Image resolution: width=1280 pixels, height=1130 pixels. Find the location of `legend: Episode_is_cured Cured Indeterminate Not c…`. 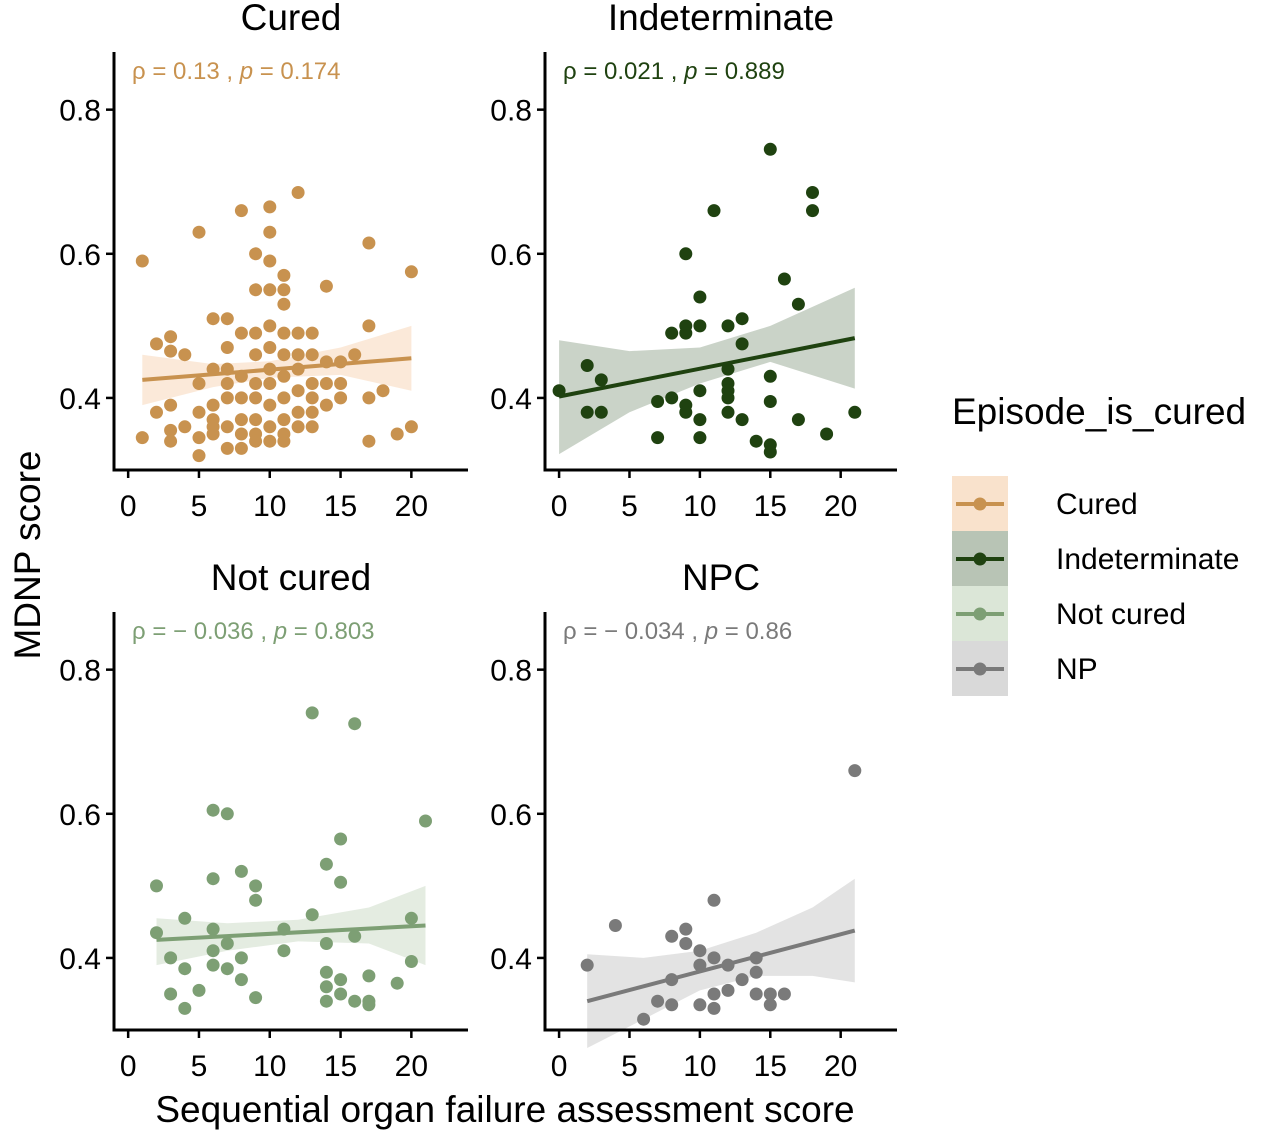

legend: Episode_is_cured Cured Indeterminate Not c… is located at coordinates (1099, 543).